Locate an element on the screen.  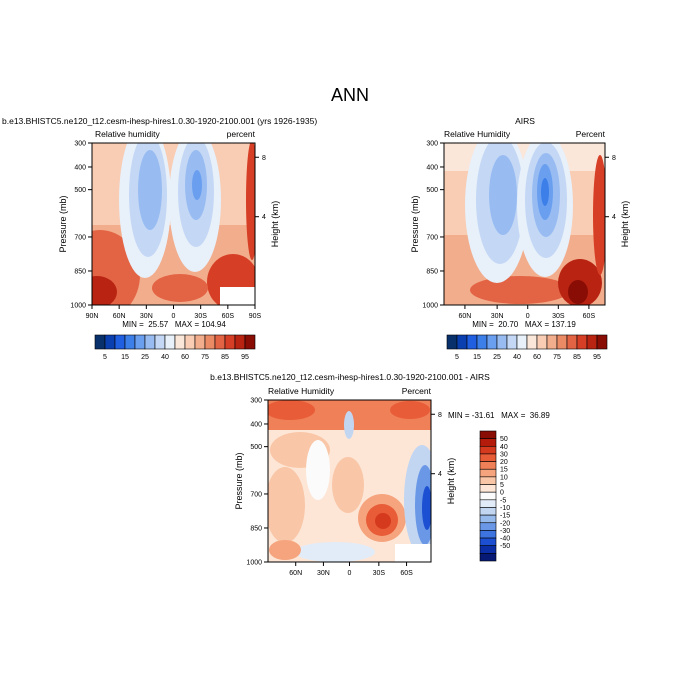
panel3-colorbar-label: 40 is located at coordinates (504, 447).